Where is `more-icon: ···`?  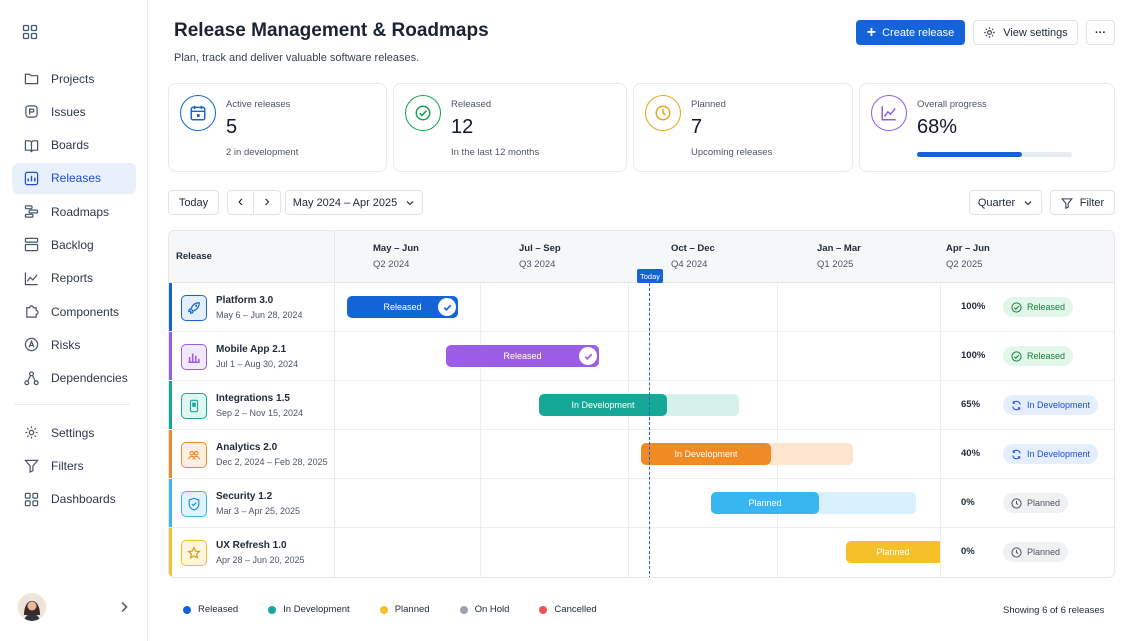 more-icon: ··· is located at coordinates (1100, 32).